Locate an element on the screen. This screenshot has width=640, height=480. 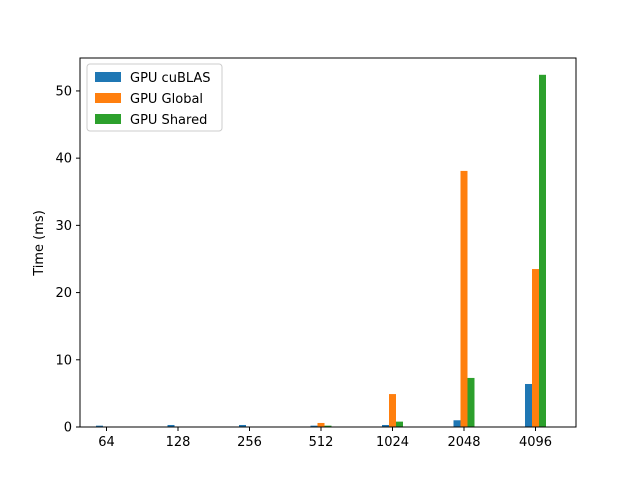
y-tick-label: 30 is located at coordinates (63, 226).